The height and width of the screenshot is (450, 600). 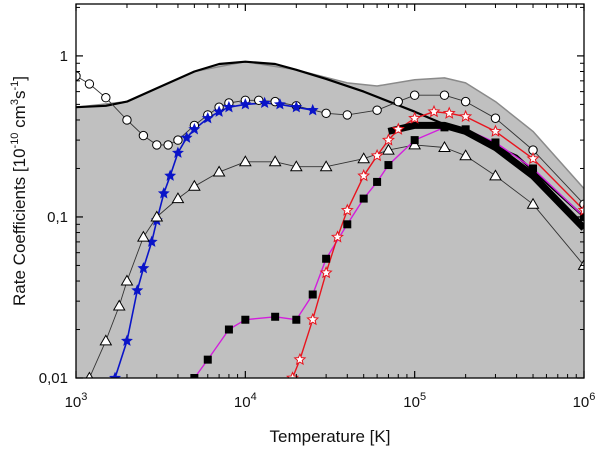 What do you see at coordinates (414, 401) in the screenshot?
I see `x-tick-label: 10⁵` at bounding box center [414, 401].